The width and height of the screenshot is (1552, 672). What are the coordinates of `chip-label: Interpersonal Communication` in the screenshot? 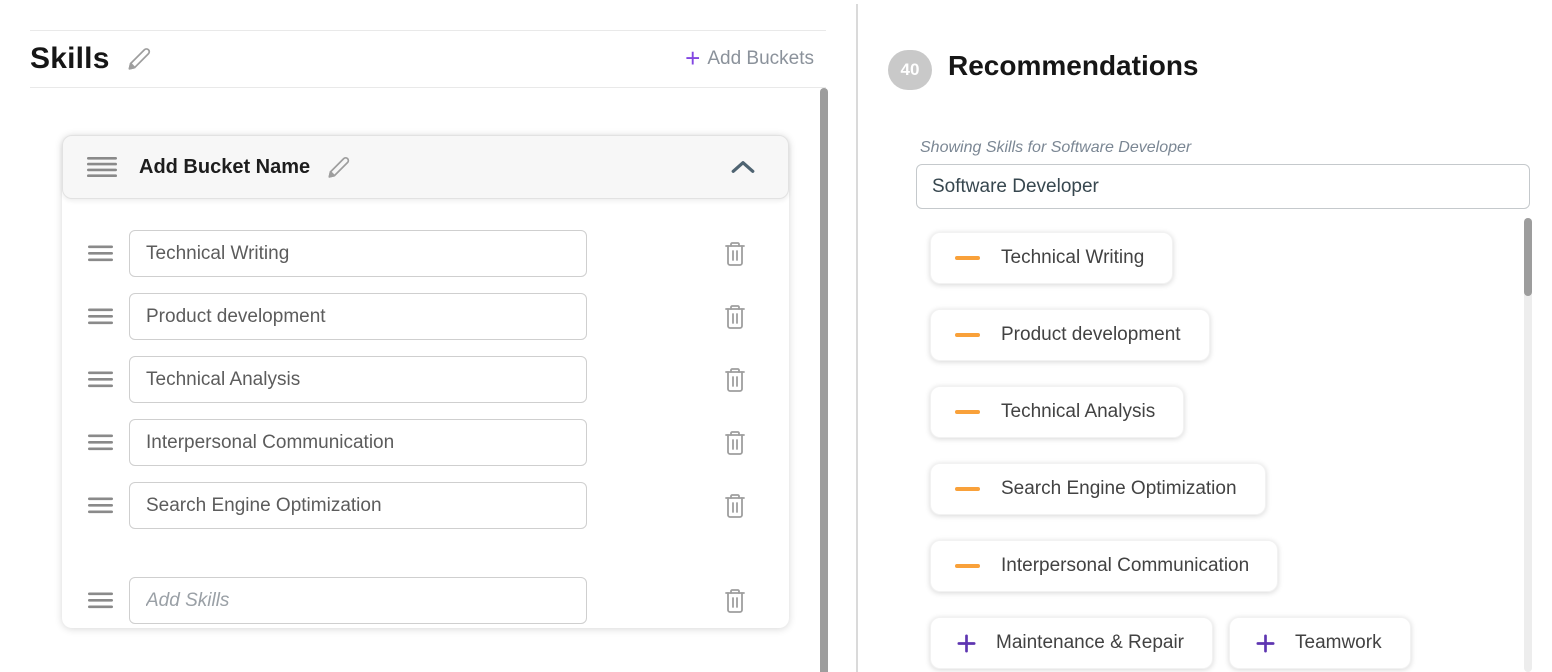 It's located at (1125, 565).